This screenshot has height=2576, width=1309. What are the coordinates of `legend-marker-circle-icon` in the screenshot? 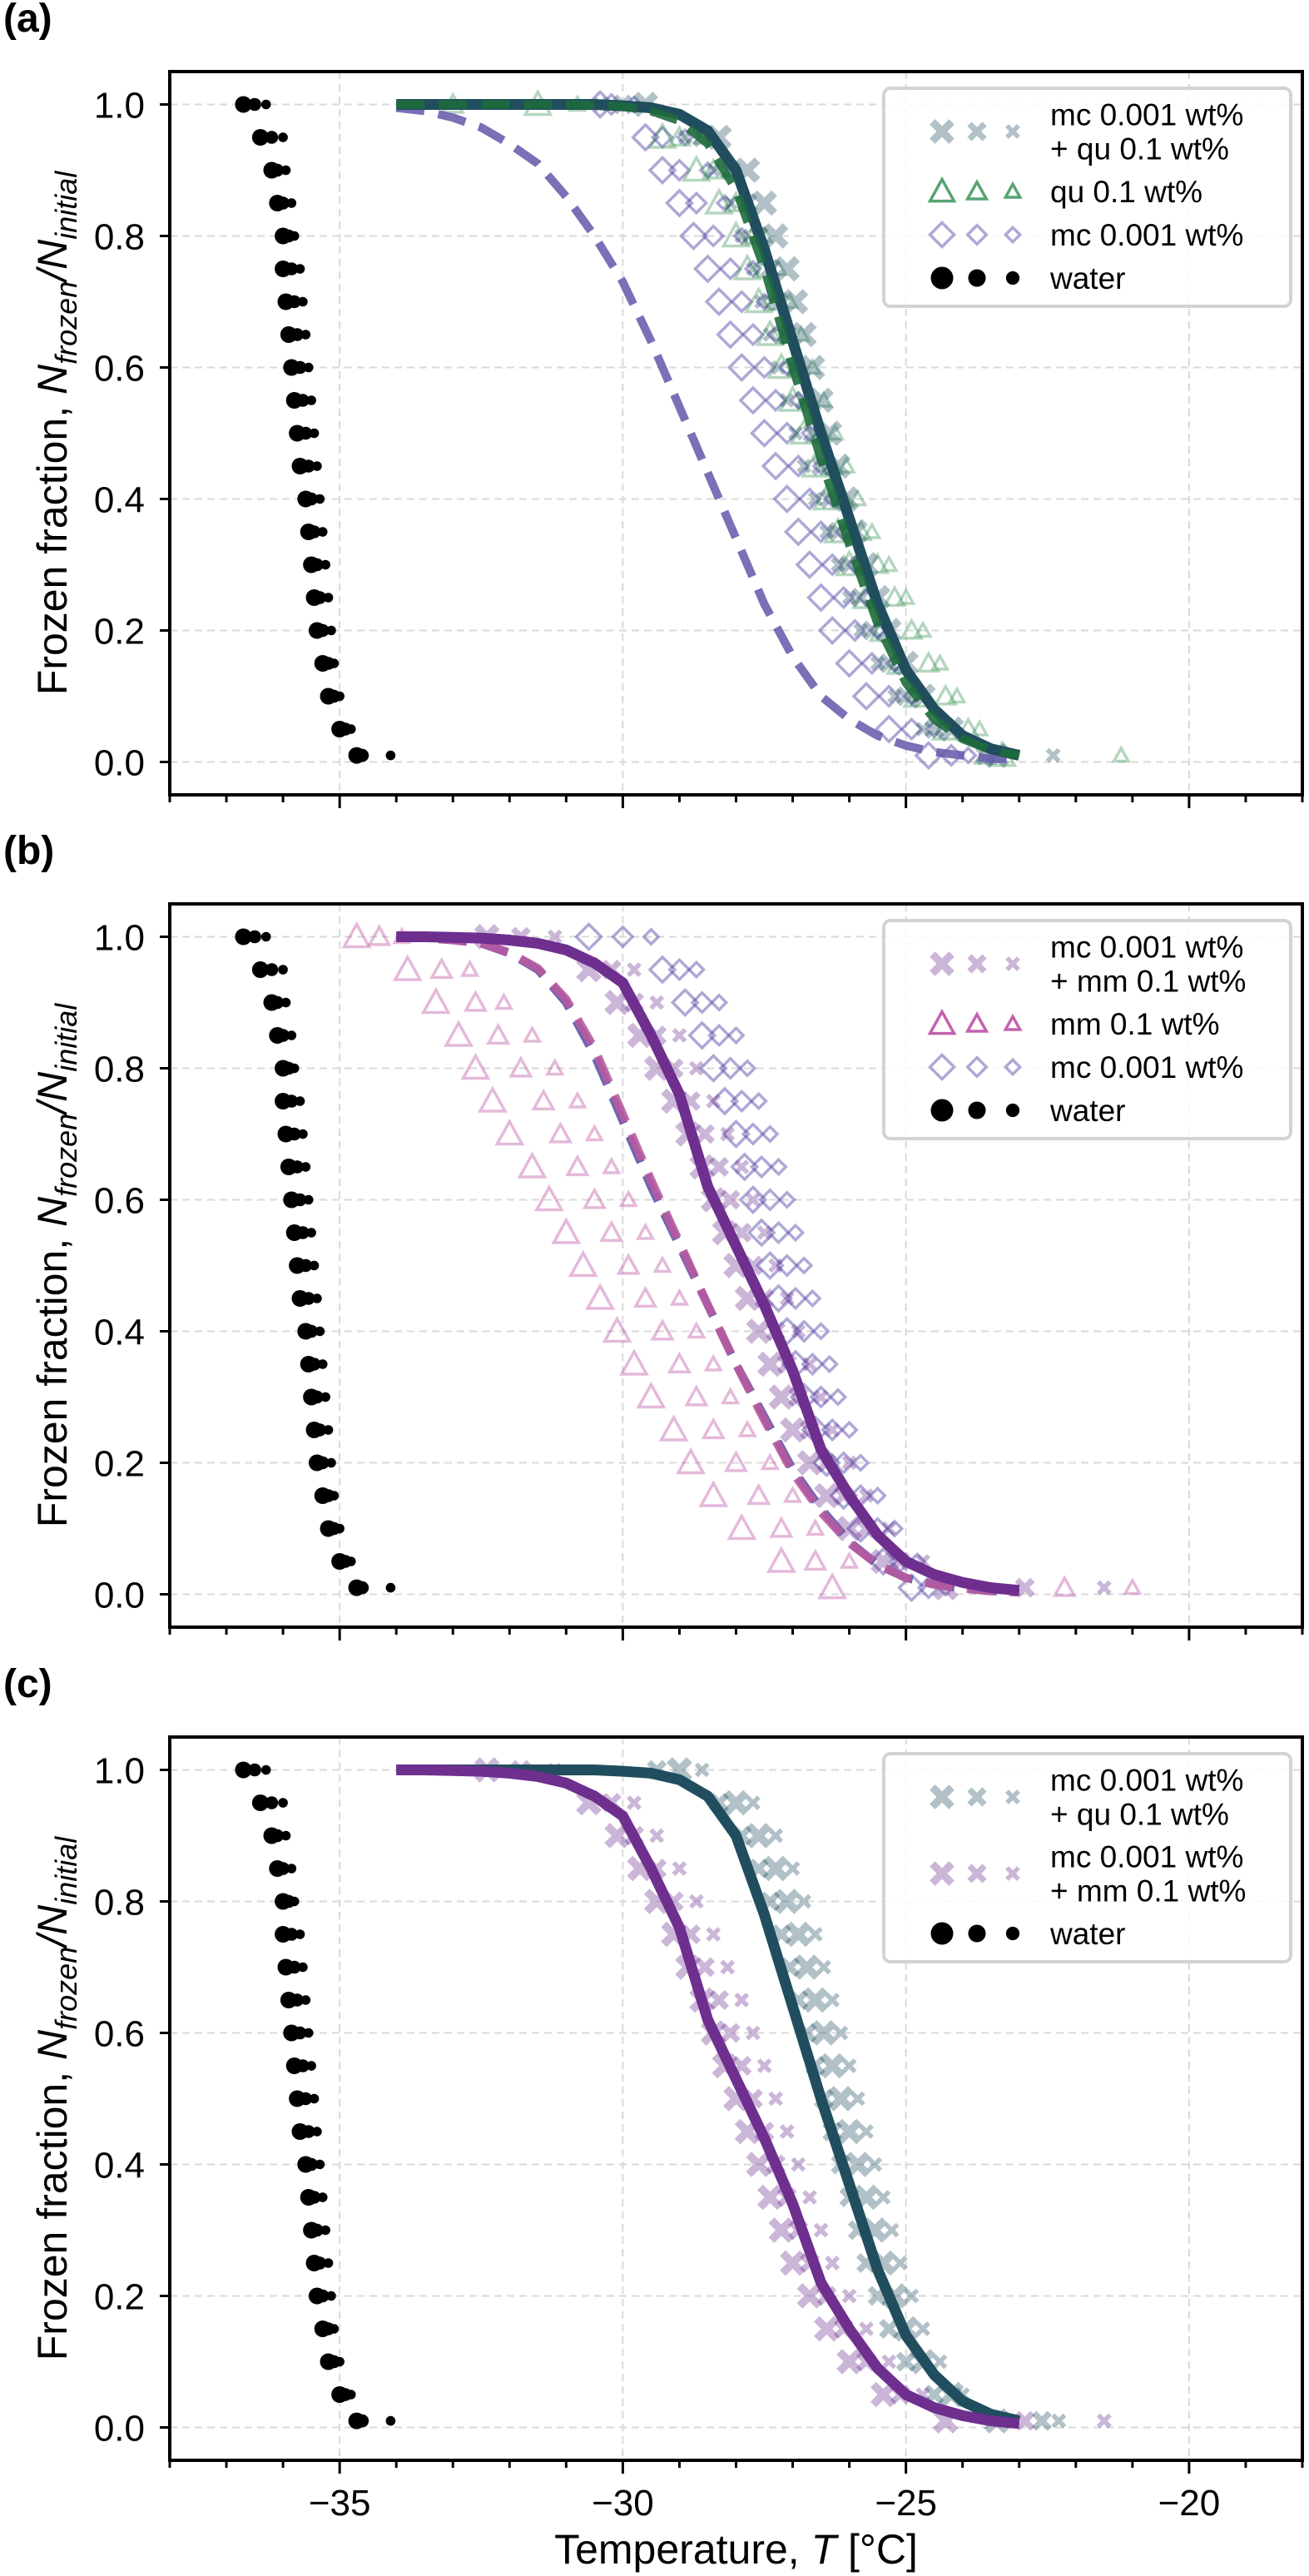 It's located at (1012, 1110).